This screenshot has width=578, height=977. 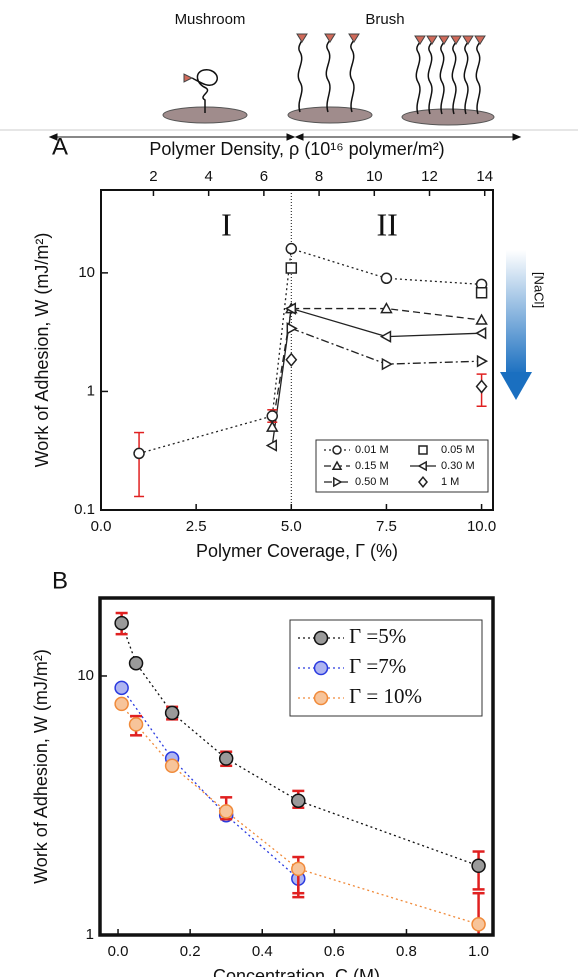 What do you see at coordinates (84, 509) in the screenshot?
I see `y-tick-label: 0.1` at bounding box center [84, 509].